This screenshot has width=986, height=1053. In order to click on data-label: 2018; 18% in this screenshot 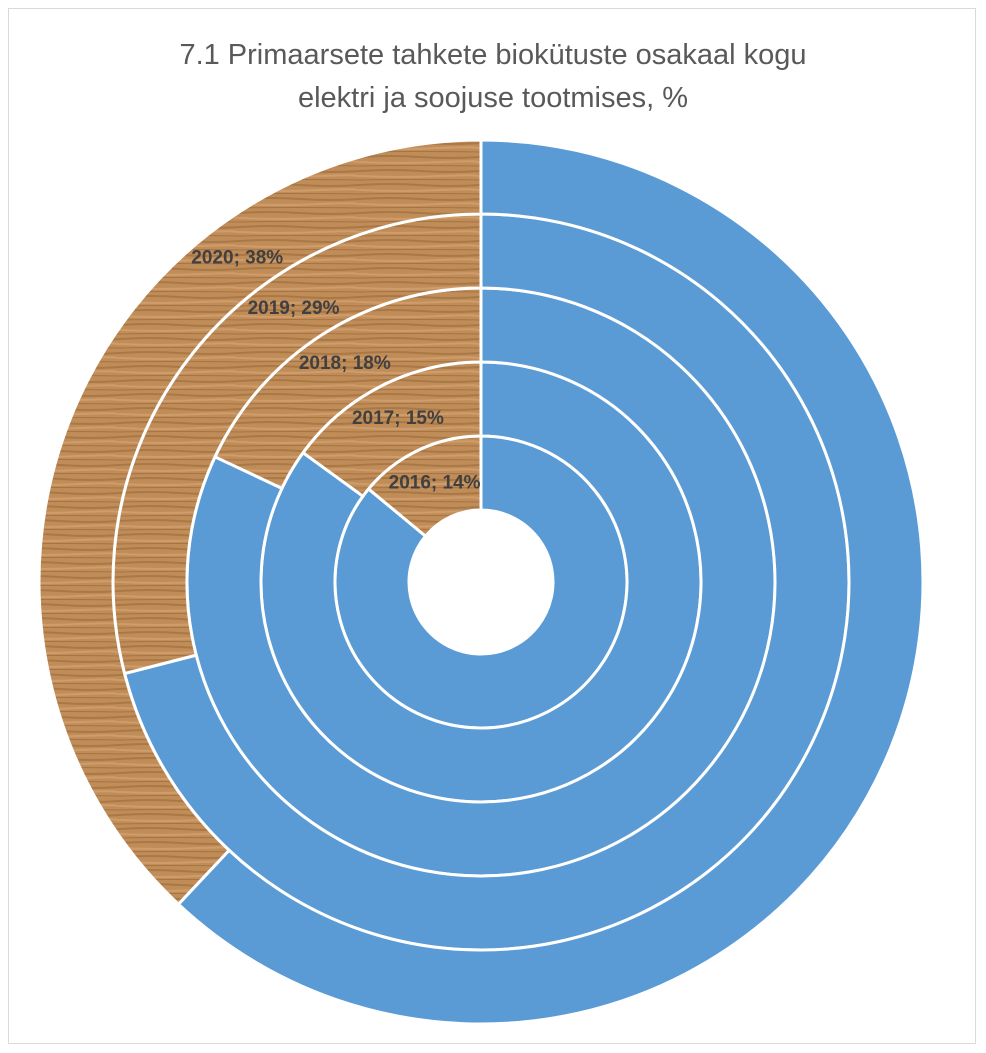, I will do `click(345, 363)`.